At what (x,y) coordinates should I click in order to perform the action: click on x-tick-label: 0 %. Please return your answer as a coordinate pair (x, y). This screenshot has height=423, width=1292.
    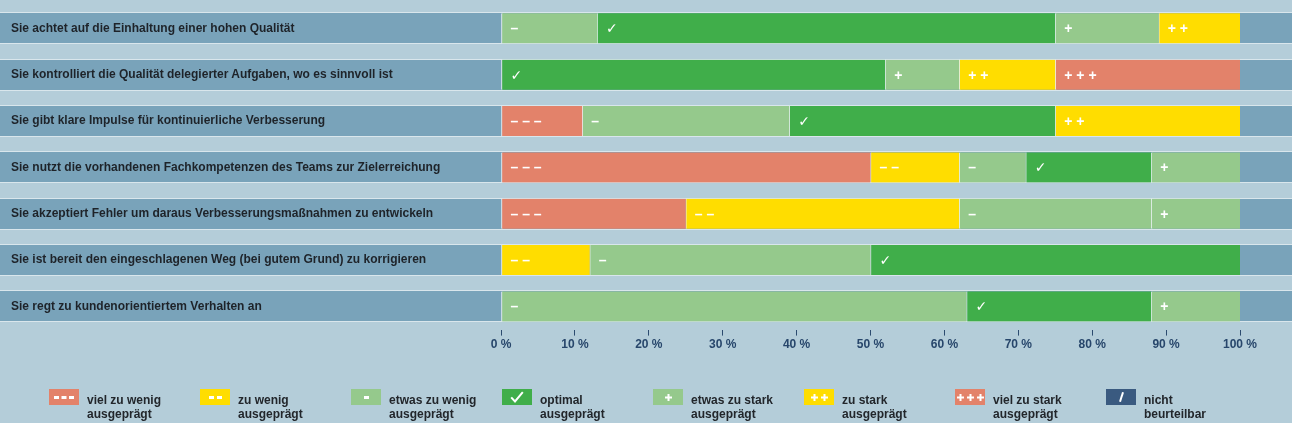
    Looking at the image, I should click on (501, 344).